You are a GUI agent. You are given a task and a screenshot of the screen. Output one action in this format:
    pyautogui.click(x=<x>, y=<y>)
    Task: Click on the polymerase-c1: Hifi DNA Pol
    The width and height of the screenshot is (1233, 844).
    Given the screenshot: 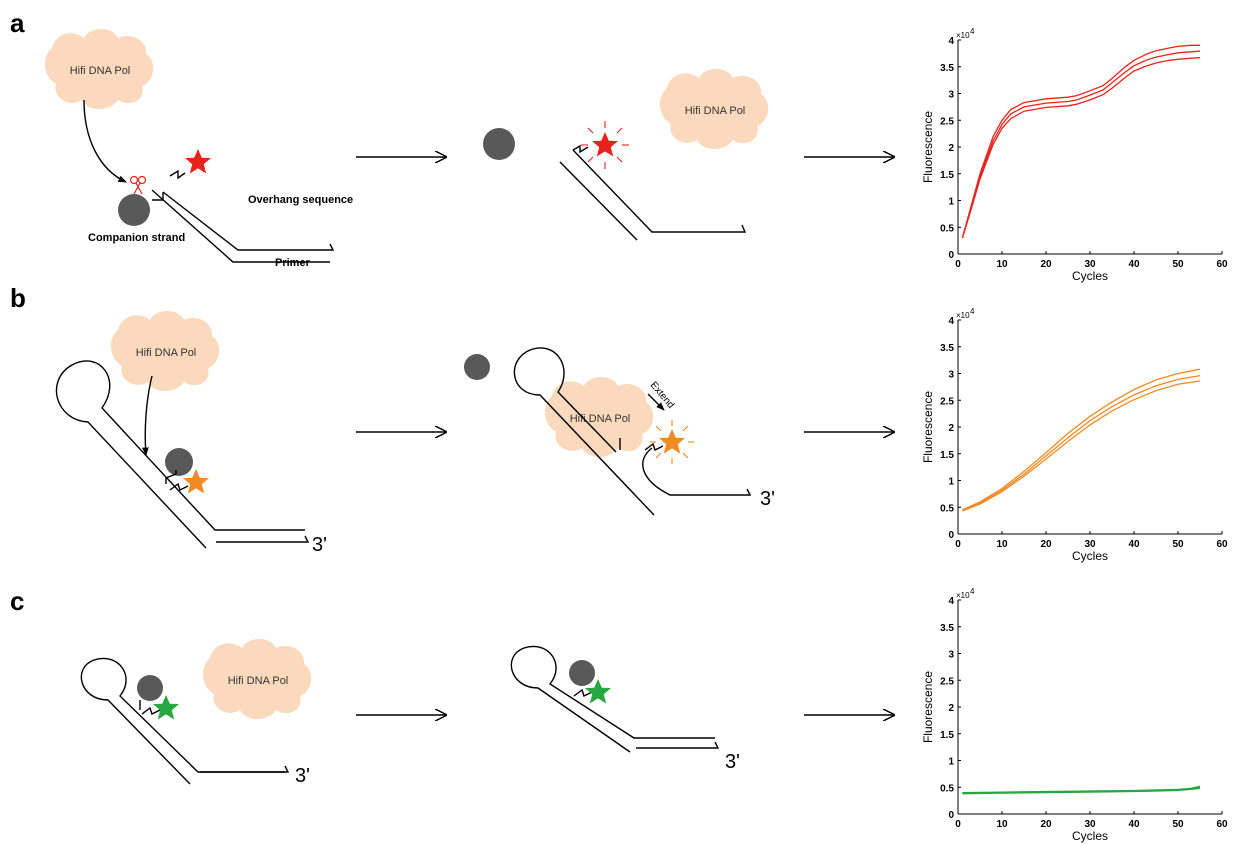 What is the action you would take?
    pyautogui.click(x=257, y=679)
    